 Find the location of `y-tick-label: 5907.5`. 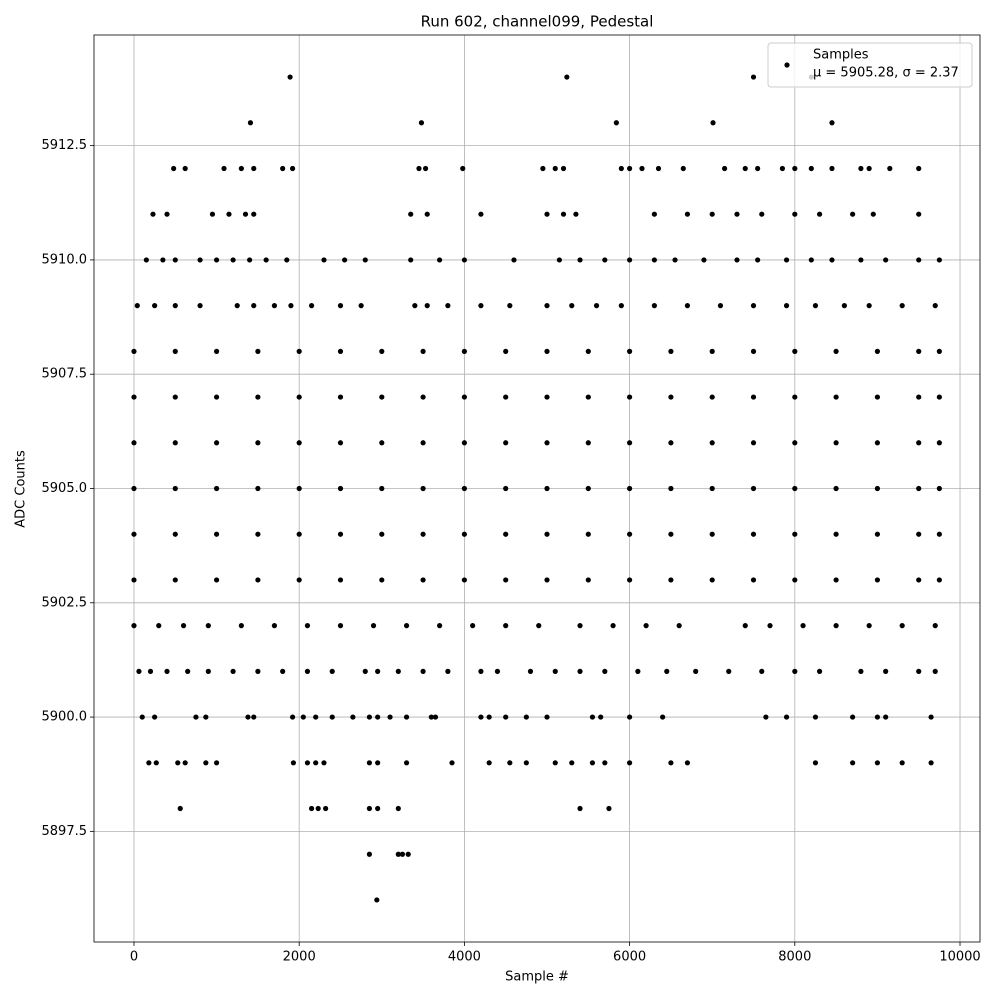

y-tick-label: 5907.5 is located at coordinates (65, 374).